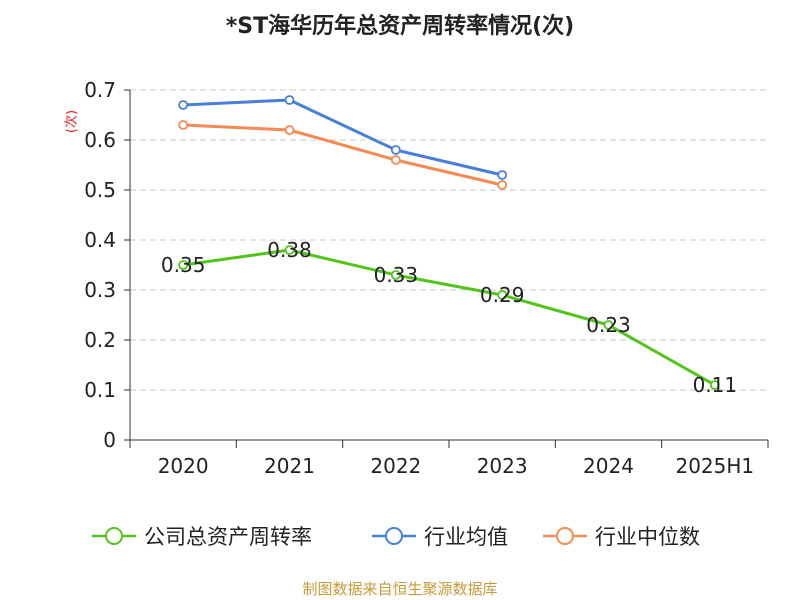 The width and height of the screenshot is (800, 600). I want to click on x-tick-label: 2023, so click(502, 466).